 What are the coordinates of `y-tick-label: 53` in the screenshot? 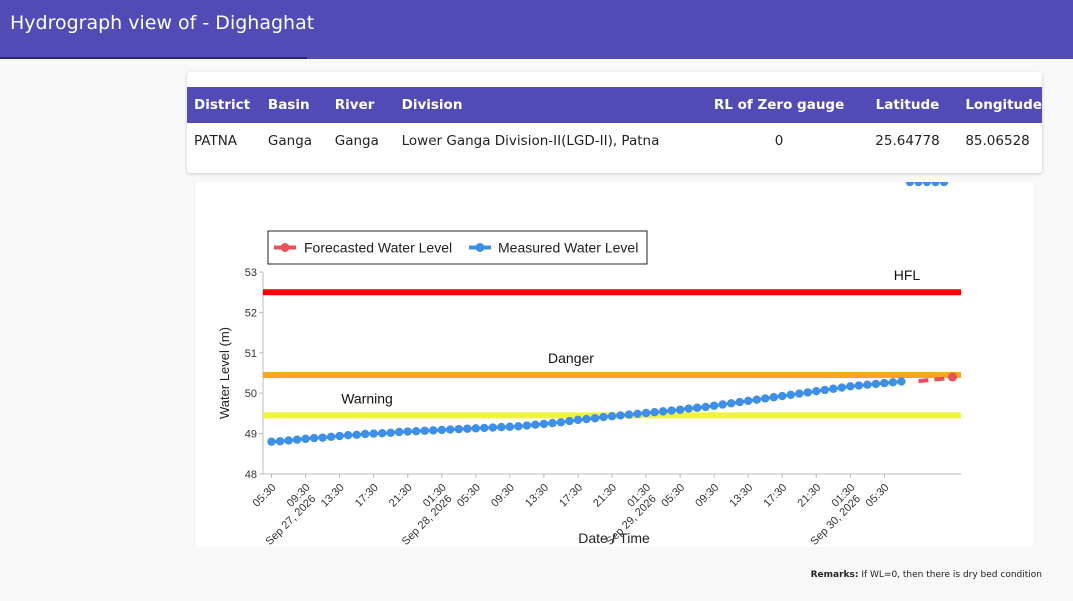 It's located at (251, 273).